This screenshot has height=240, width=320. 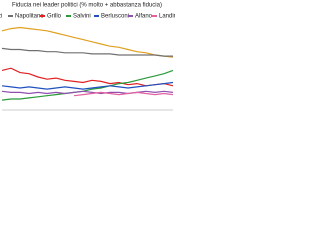 I want to click on legend-label: Napolitano, so click(x=29, y=17).